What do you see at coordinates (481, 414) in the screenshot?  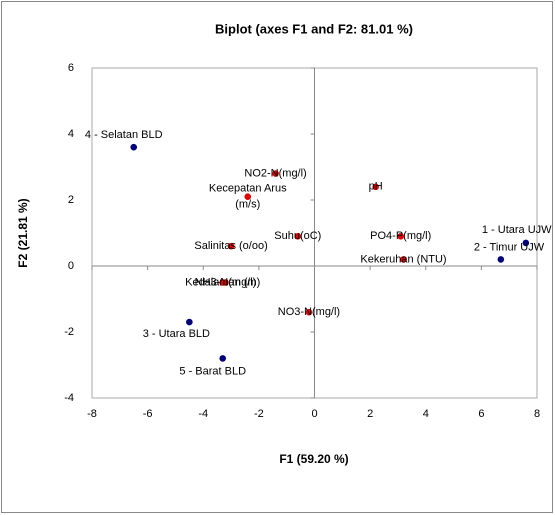 I see `x-tick-label: 6` at bounding box center [481, 414].